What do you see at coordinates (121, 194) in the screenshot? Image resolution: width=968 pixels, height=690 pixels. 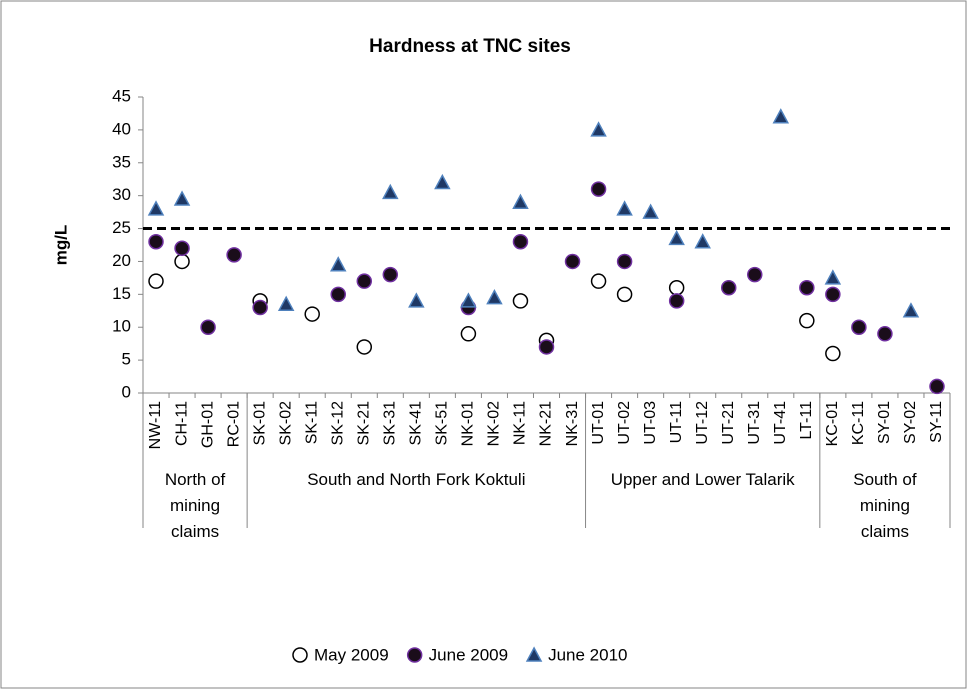 I see `y-tick-label: 30` at bounding box center [121, 194].